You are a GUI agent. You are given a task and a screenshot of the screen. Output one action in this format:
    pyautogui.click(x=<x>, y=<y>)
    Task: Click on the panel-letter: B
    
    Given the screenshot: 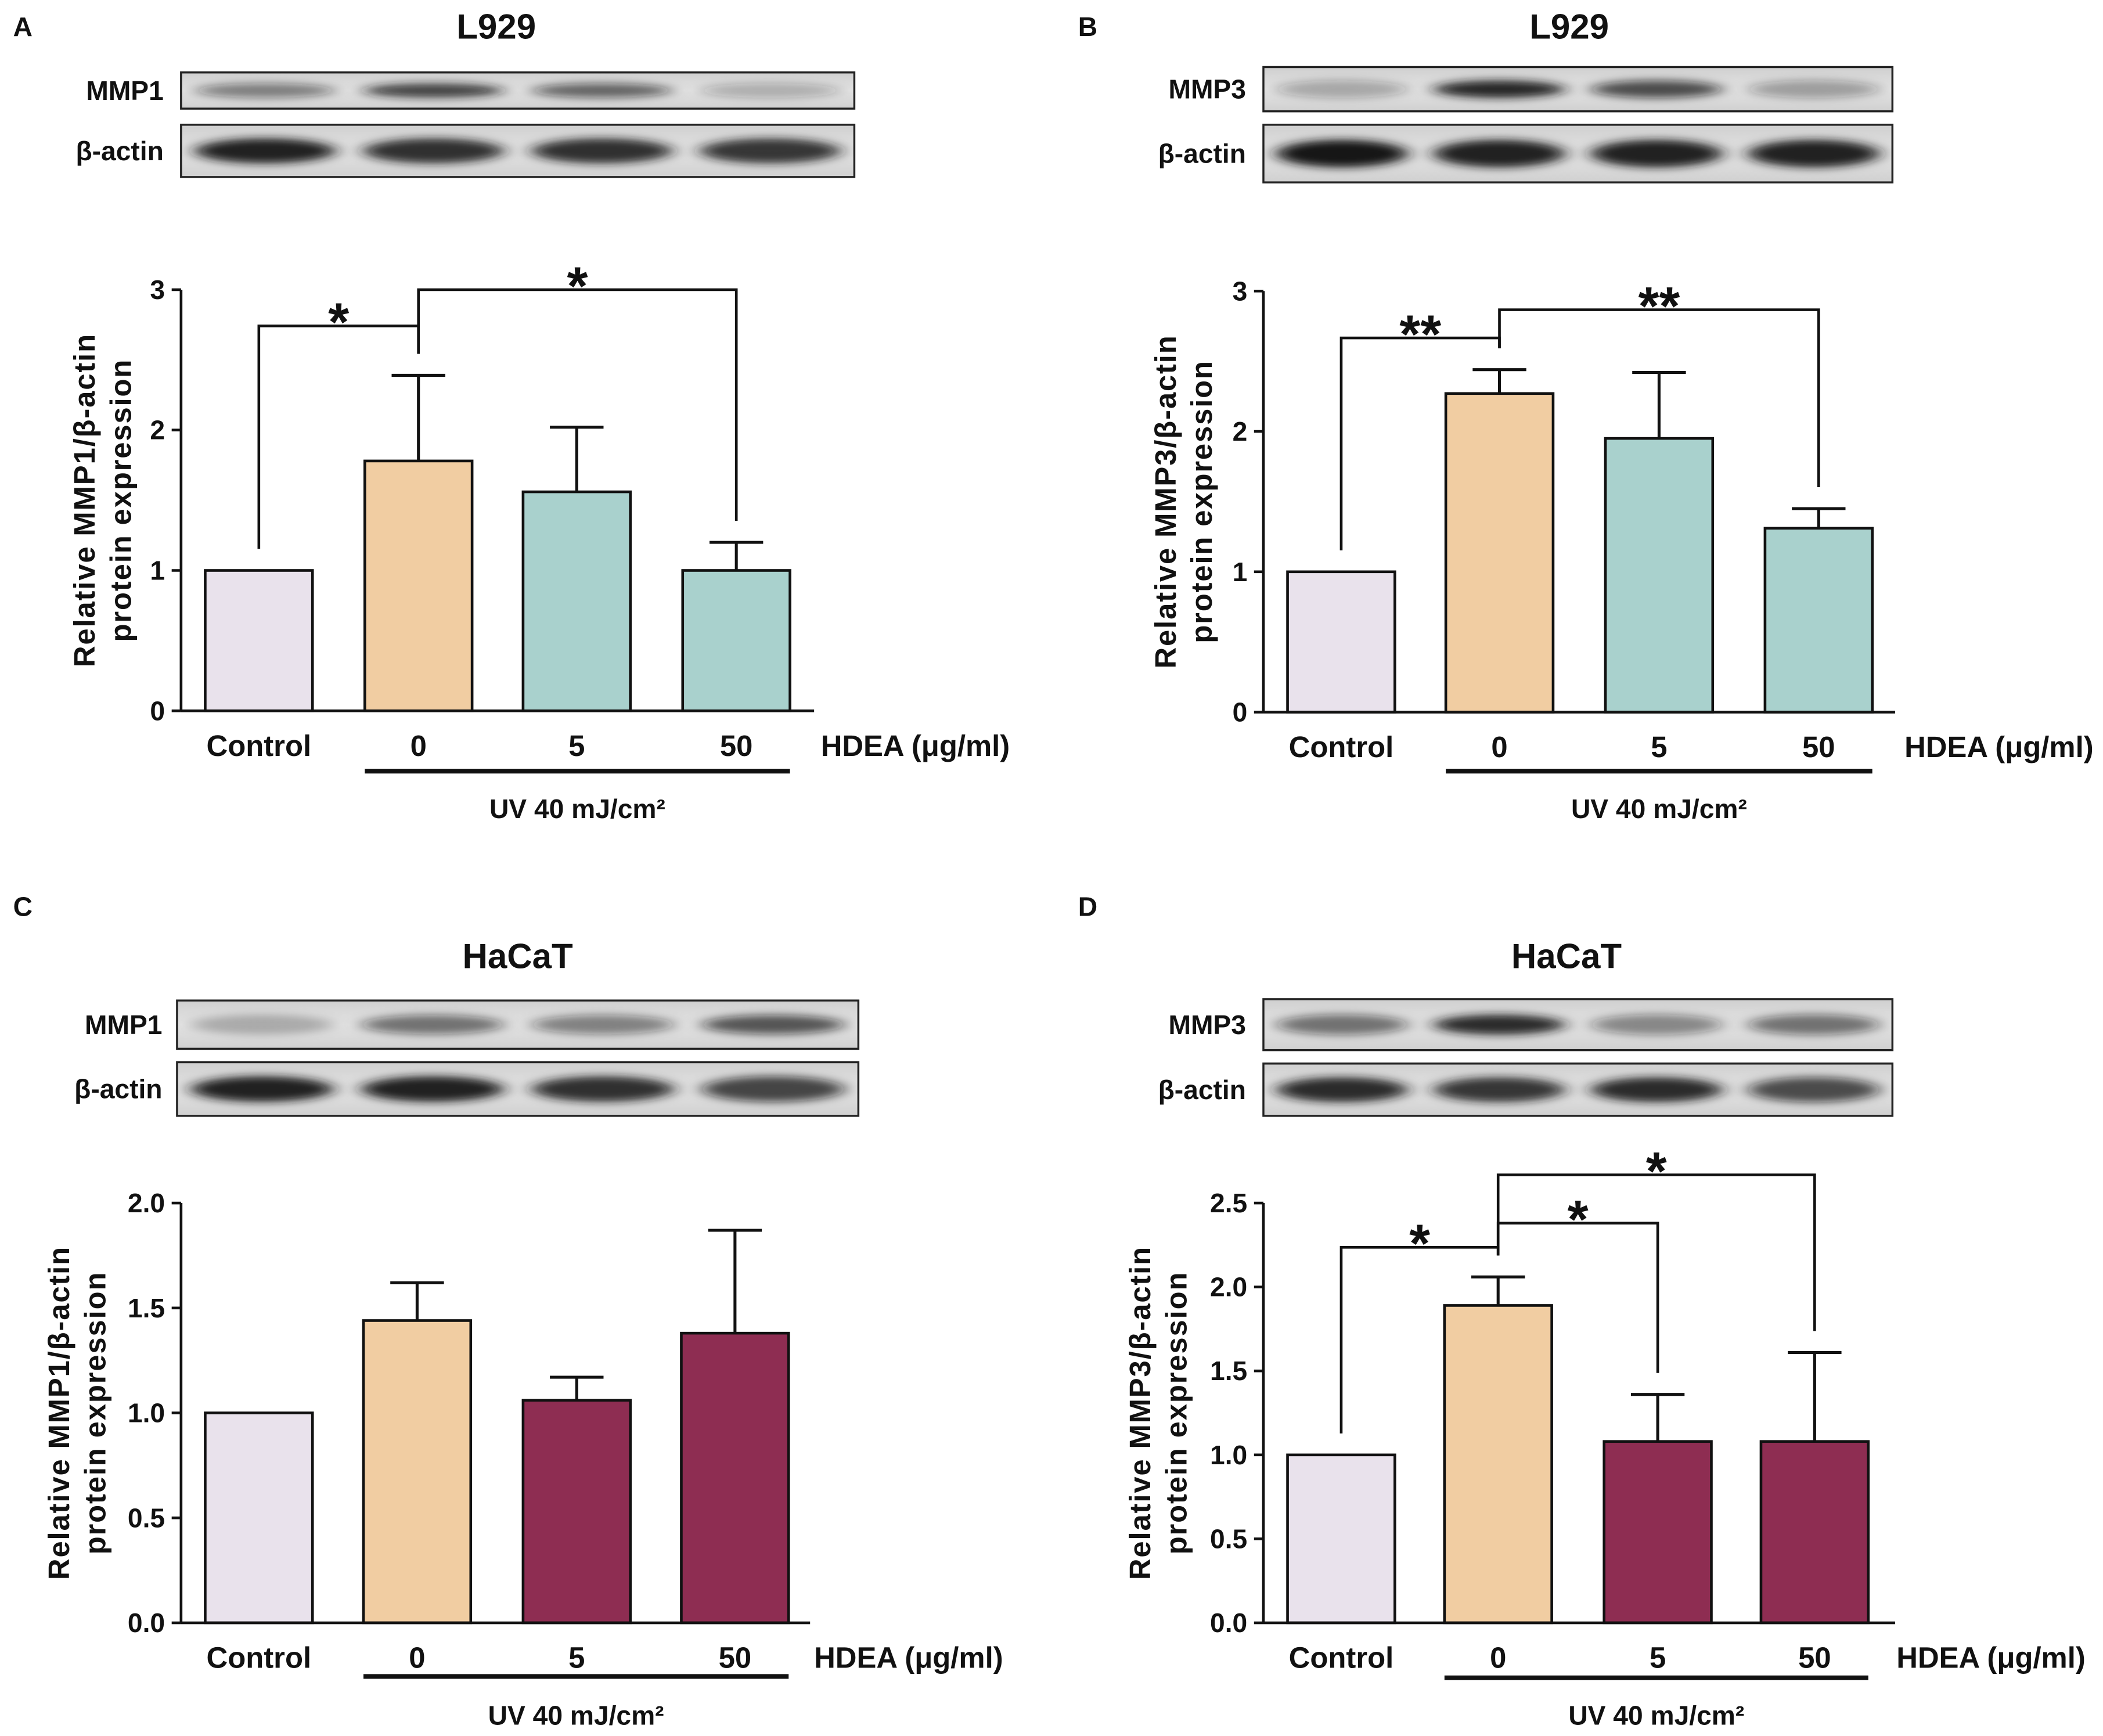 What is the action you would take?
    pyautogui.click(x=1087, y=27)
    